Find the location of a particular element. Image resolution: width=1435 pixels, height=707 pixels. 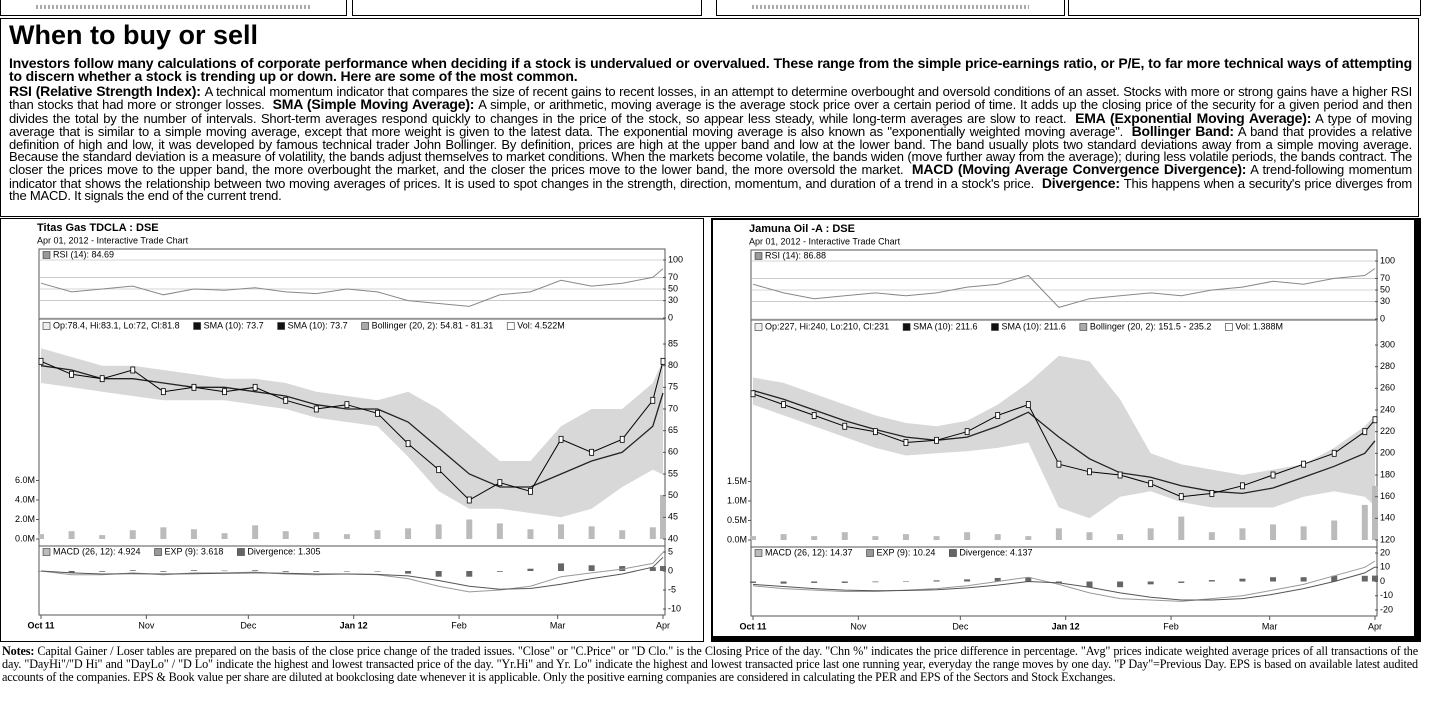

definition-term: RSI (Relative Strength Index): is located at coordinates (105, 91).